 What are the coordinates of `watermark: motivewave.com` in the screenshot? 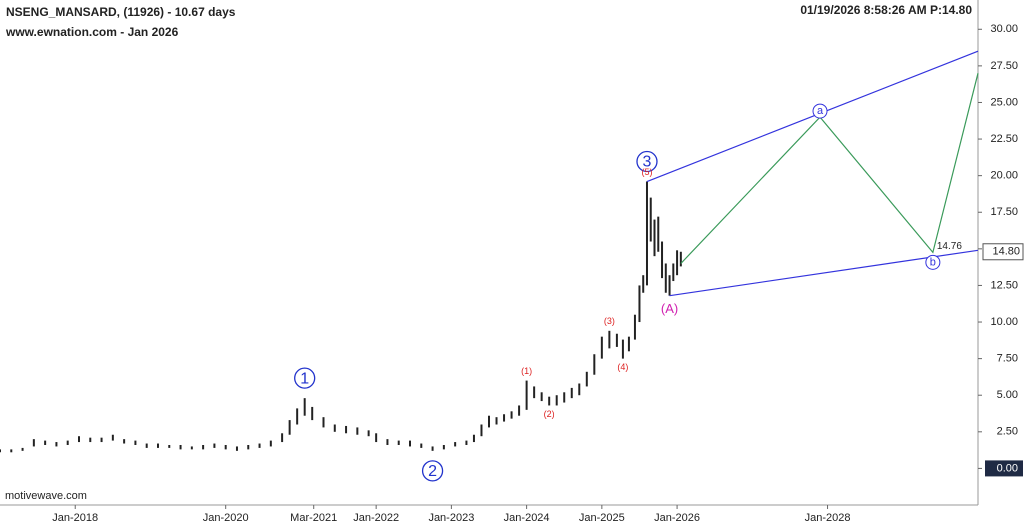 It's located at (46, 496).